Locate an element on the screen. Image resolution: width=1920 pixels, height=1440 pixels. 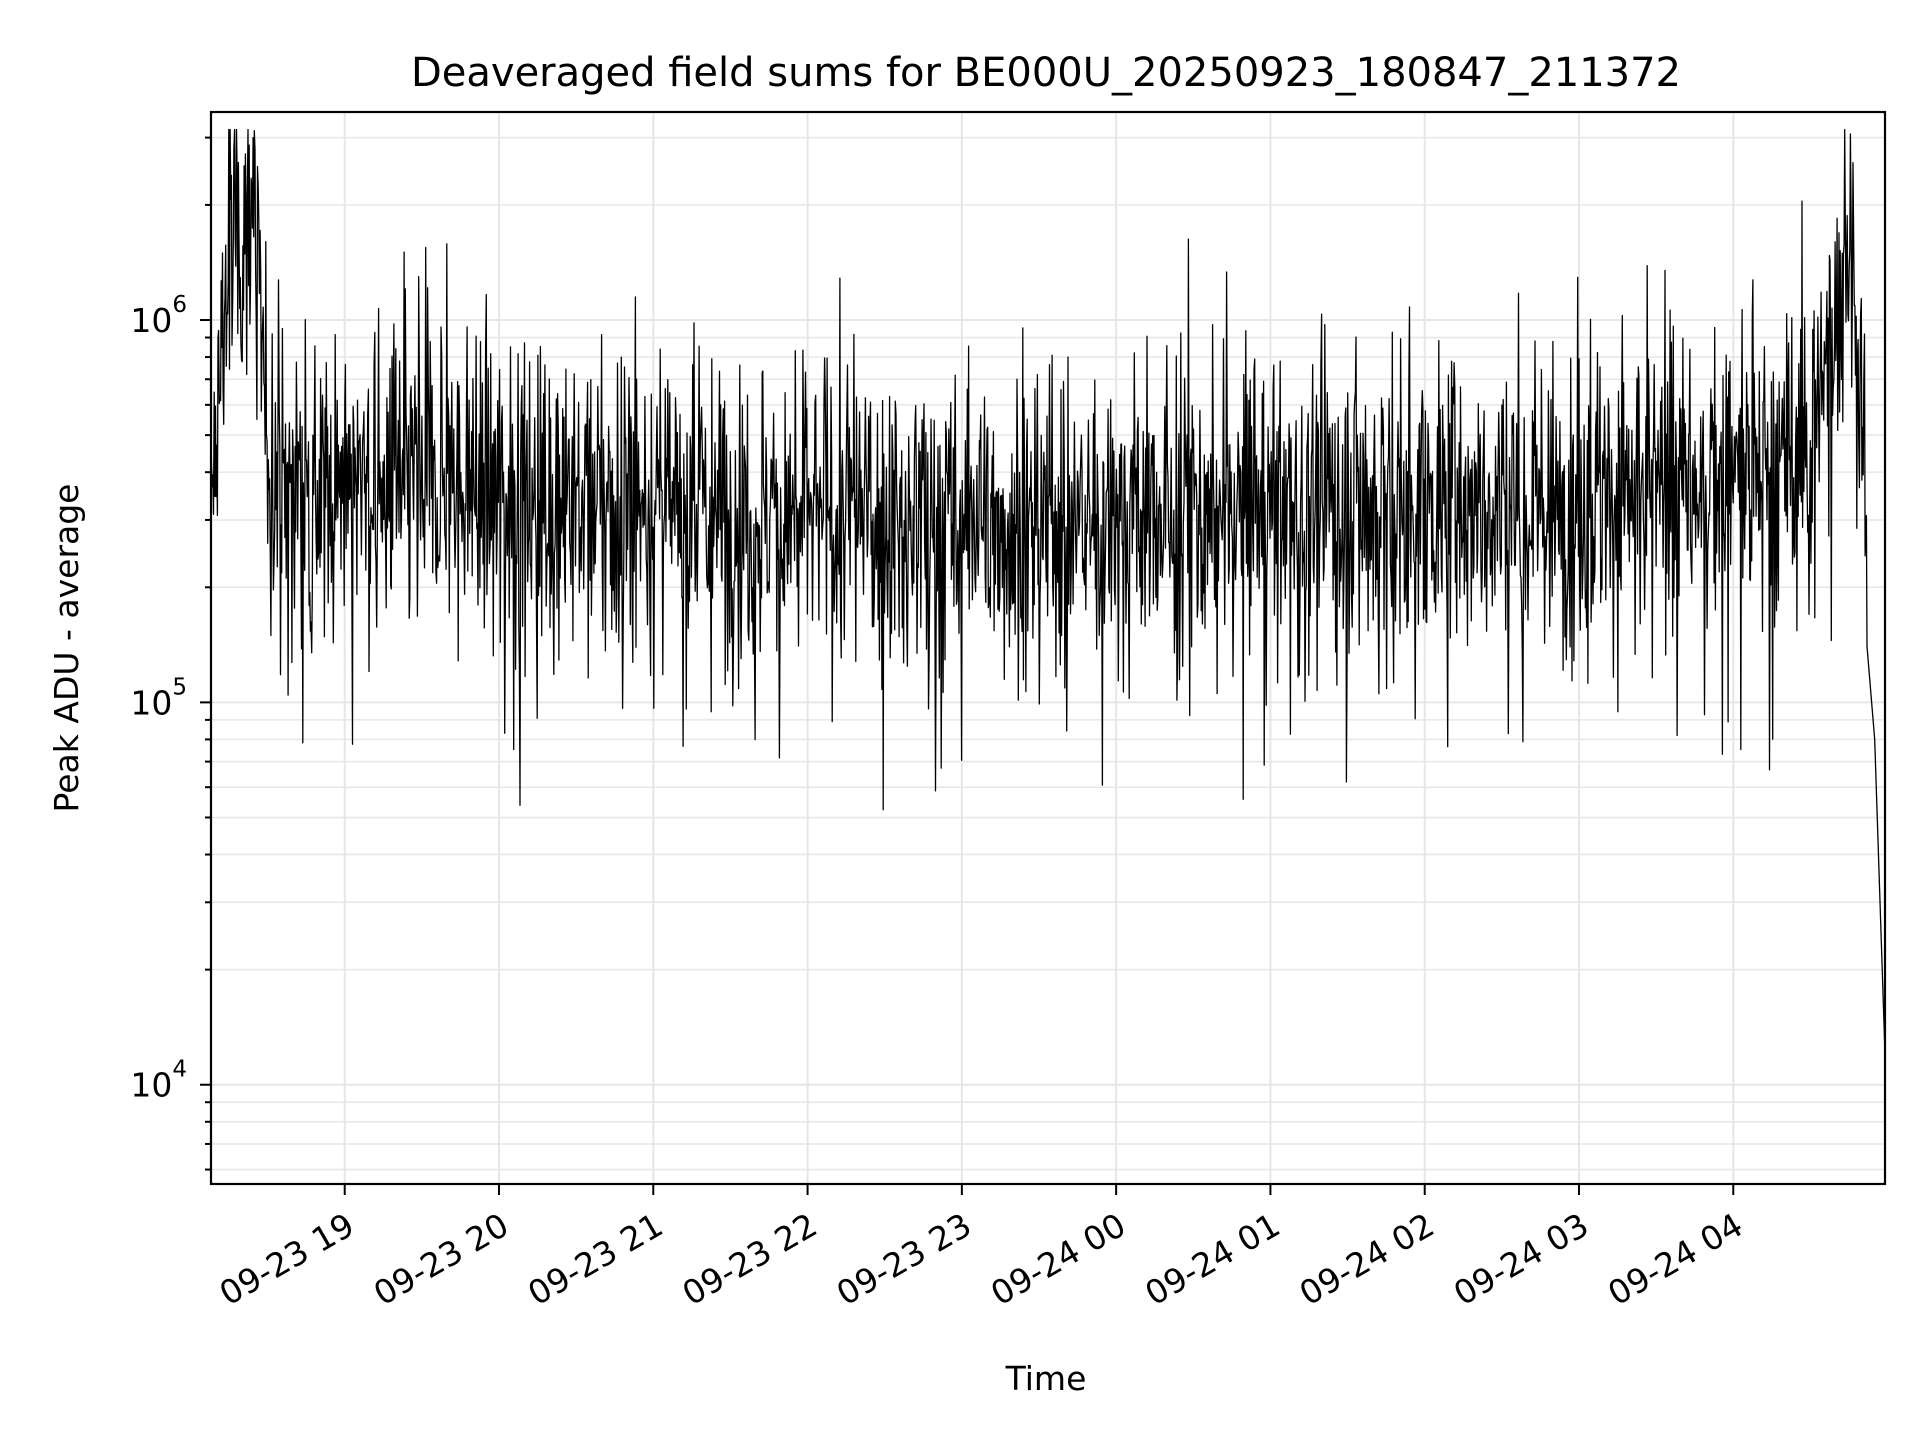
y-tick-label: 10⁶ is located at coordinates (158, 316).